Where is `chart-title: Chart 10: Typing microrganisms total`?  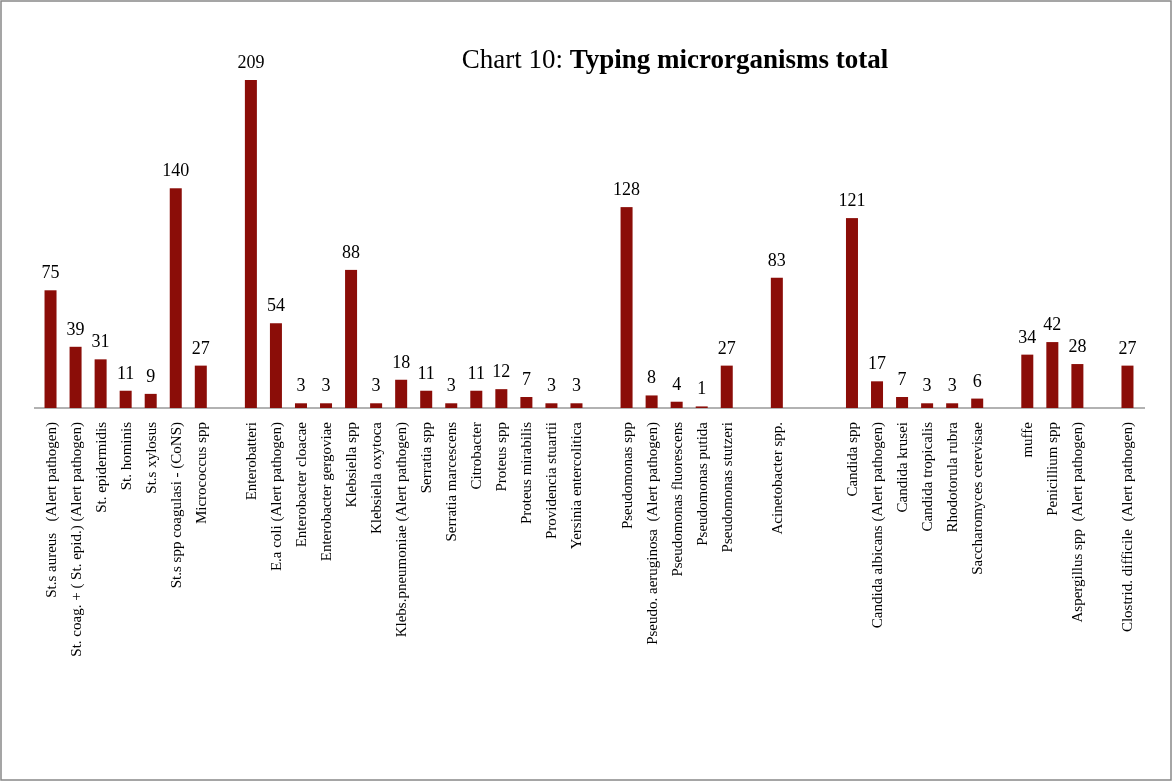 chart-title: Chart 10: Typing microrganisms total is located at coordinates (675, 59).